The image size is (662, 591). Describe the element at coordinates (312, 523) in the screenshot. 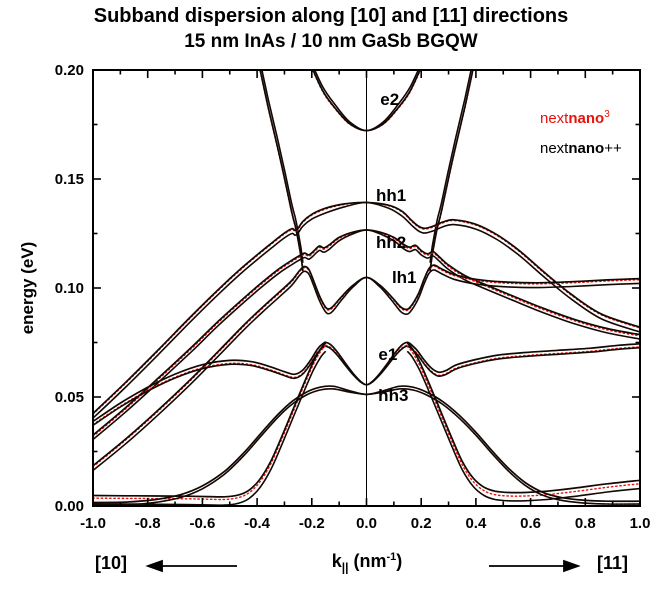

I see `x-tick-label: -0.2` at that location.